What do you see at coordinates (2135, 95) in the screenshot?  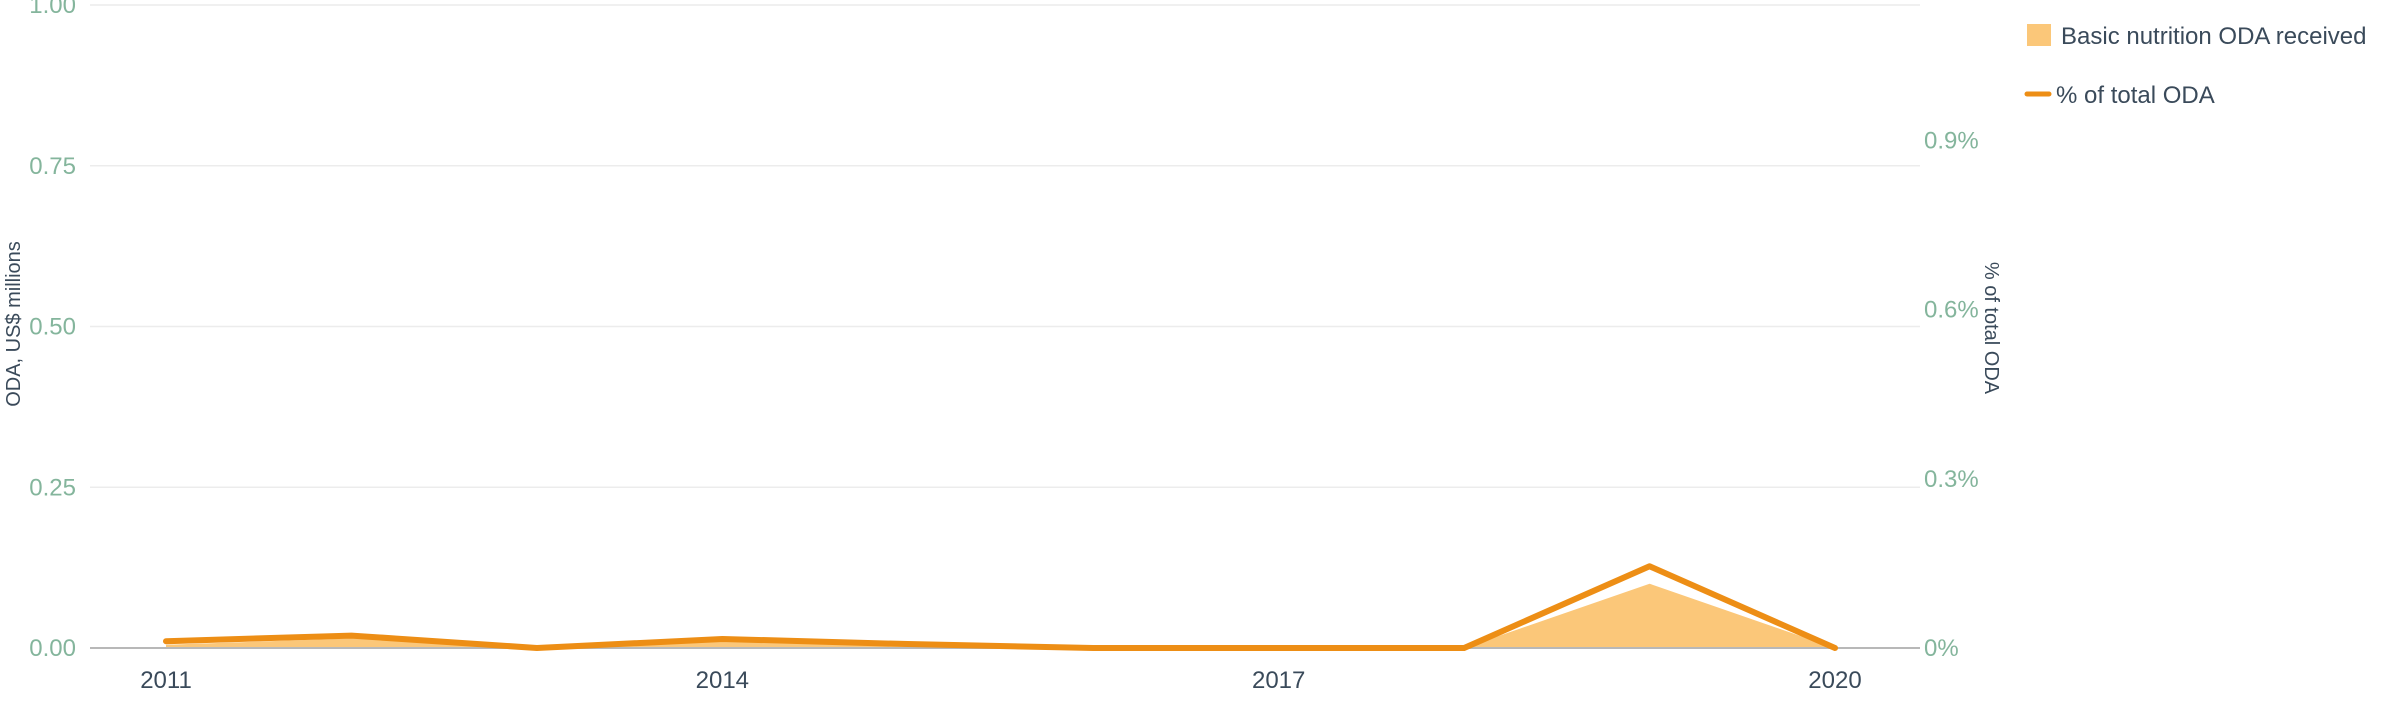 I see `legend-label-line: % of total ODA` at bounding box center [2135, 95].